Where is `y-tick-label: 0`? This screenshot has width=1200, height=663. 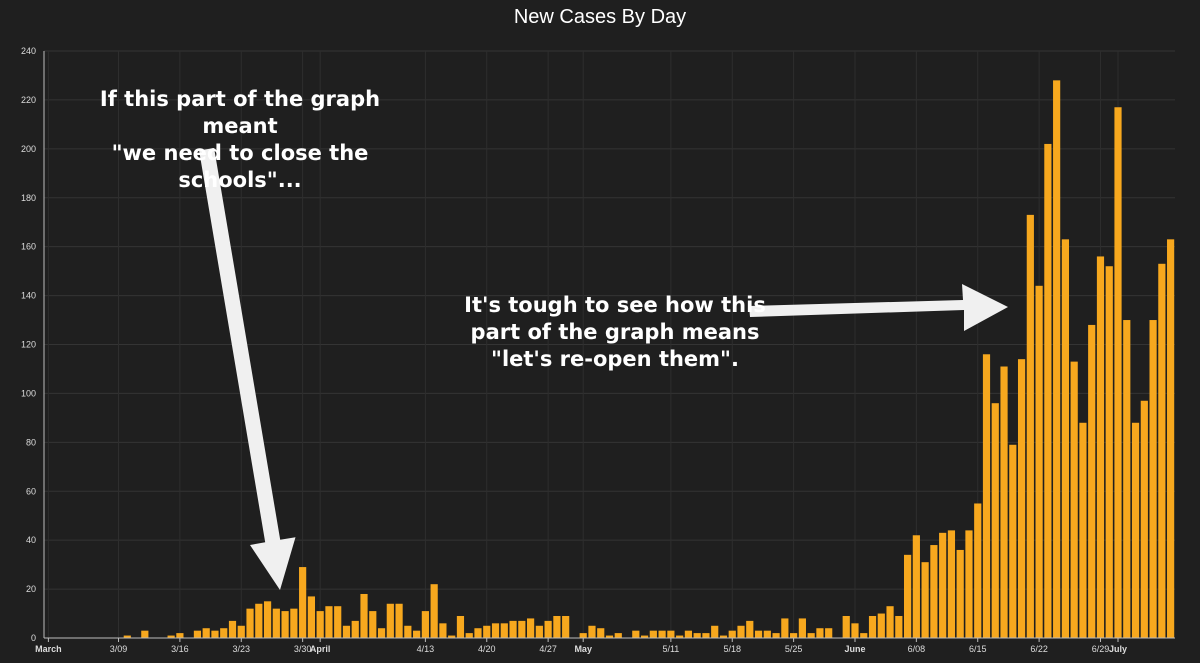
y-tick-label: 0 is located at coordinates (33, 638).